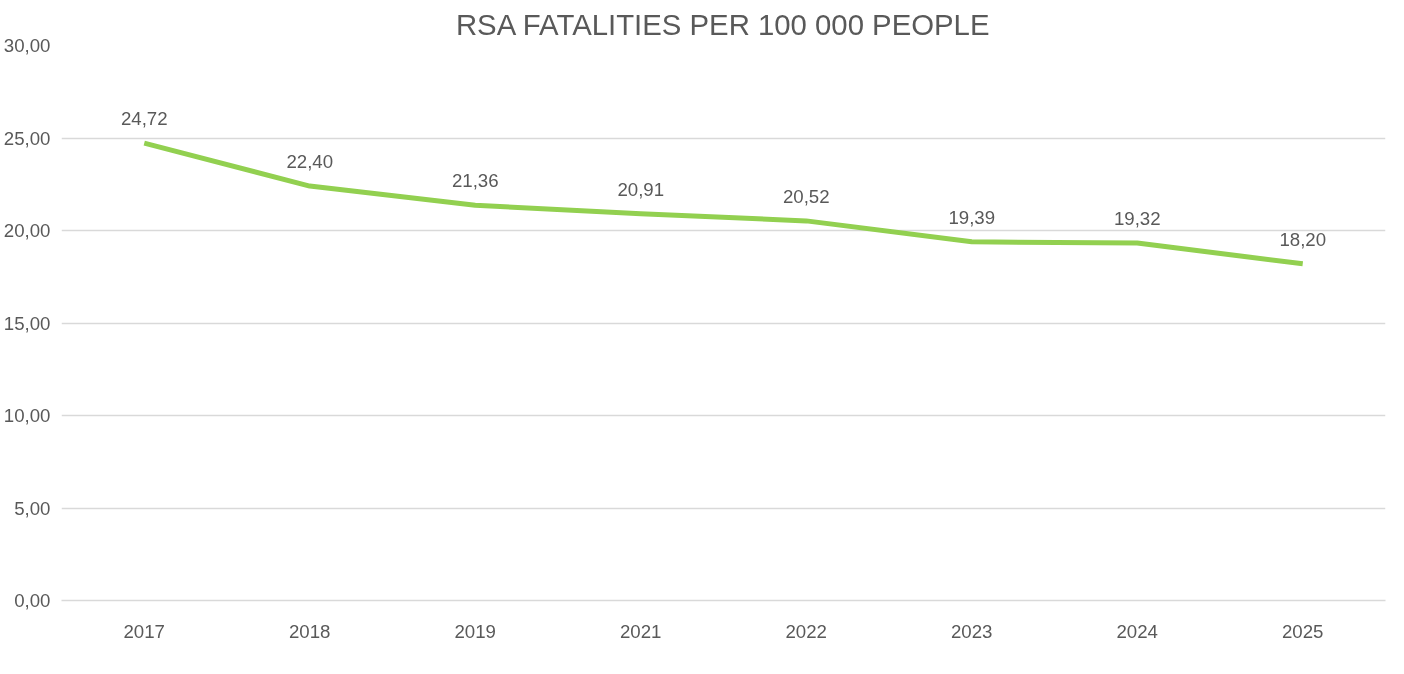 This screenshot has width=1404, height=674. I want to click on data-label: 22,40, so click(310, 162).